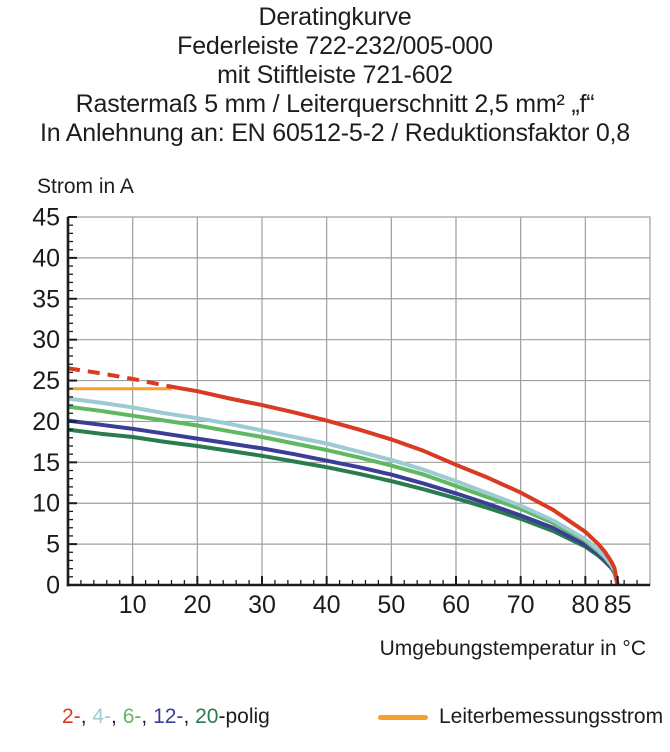 This screenshot has width=670, height=752. Describe the element at coordinates (102, 716) in the screenshot. I see `legend-item-4-polig: 4-` at that location.